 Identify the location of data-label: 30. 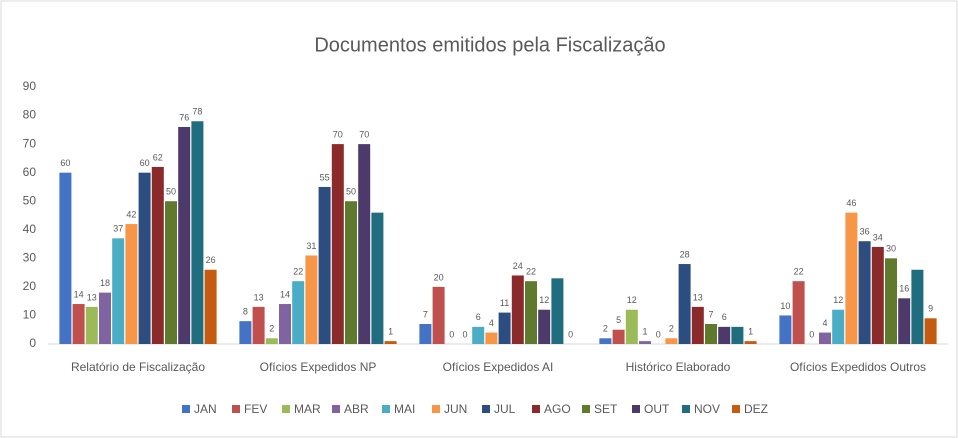
(891, 249).